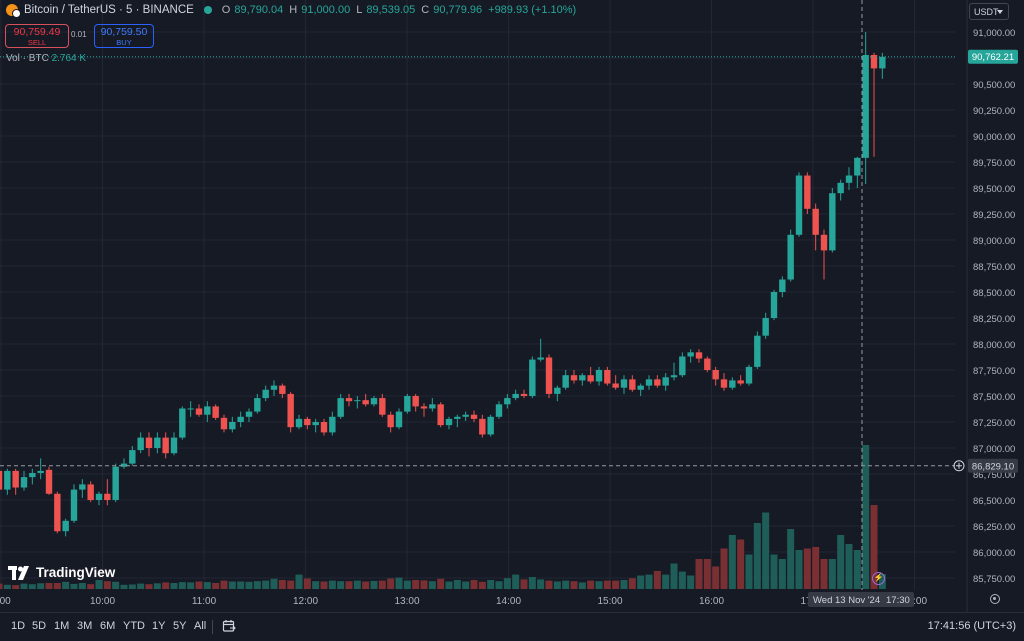 This screenshot has height=641, width=1024. I want to click on clock-timezone: 17:41:56 (UTC+3), so click(971, 626).